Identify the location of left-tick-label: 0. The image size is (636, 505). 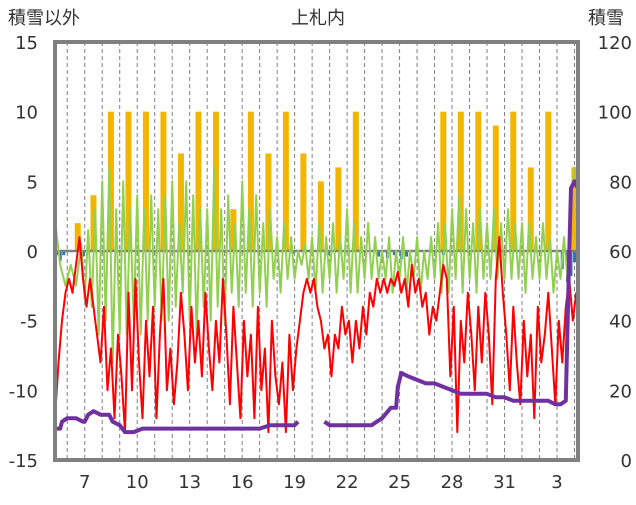
(32, 252).